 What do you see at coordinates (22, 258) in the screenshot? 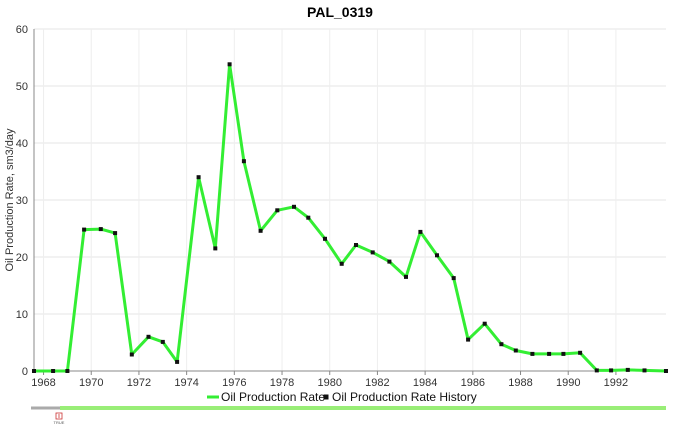
I see `y-tick-label: 20` at bounding box center [22, 258].